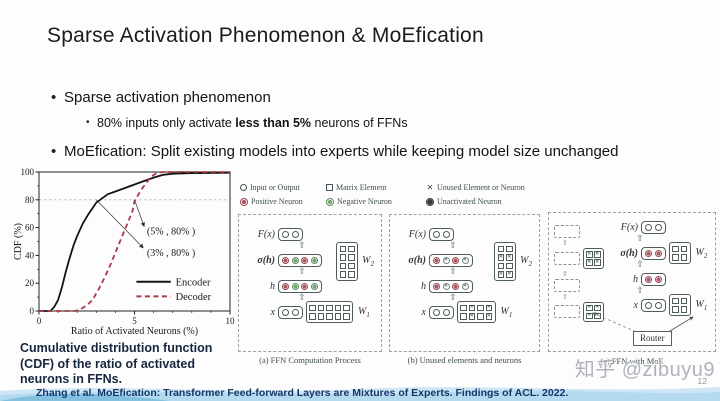 This screenshot has width=720, height=401. Describe the element at coordinates (194, 297) in the screenshot. I see `svg-text: Decoder` at that location.